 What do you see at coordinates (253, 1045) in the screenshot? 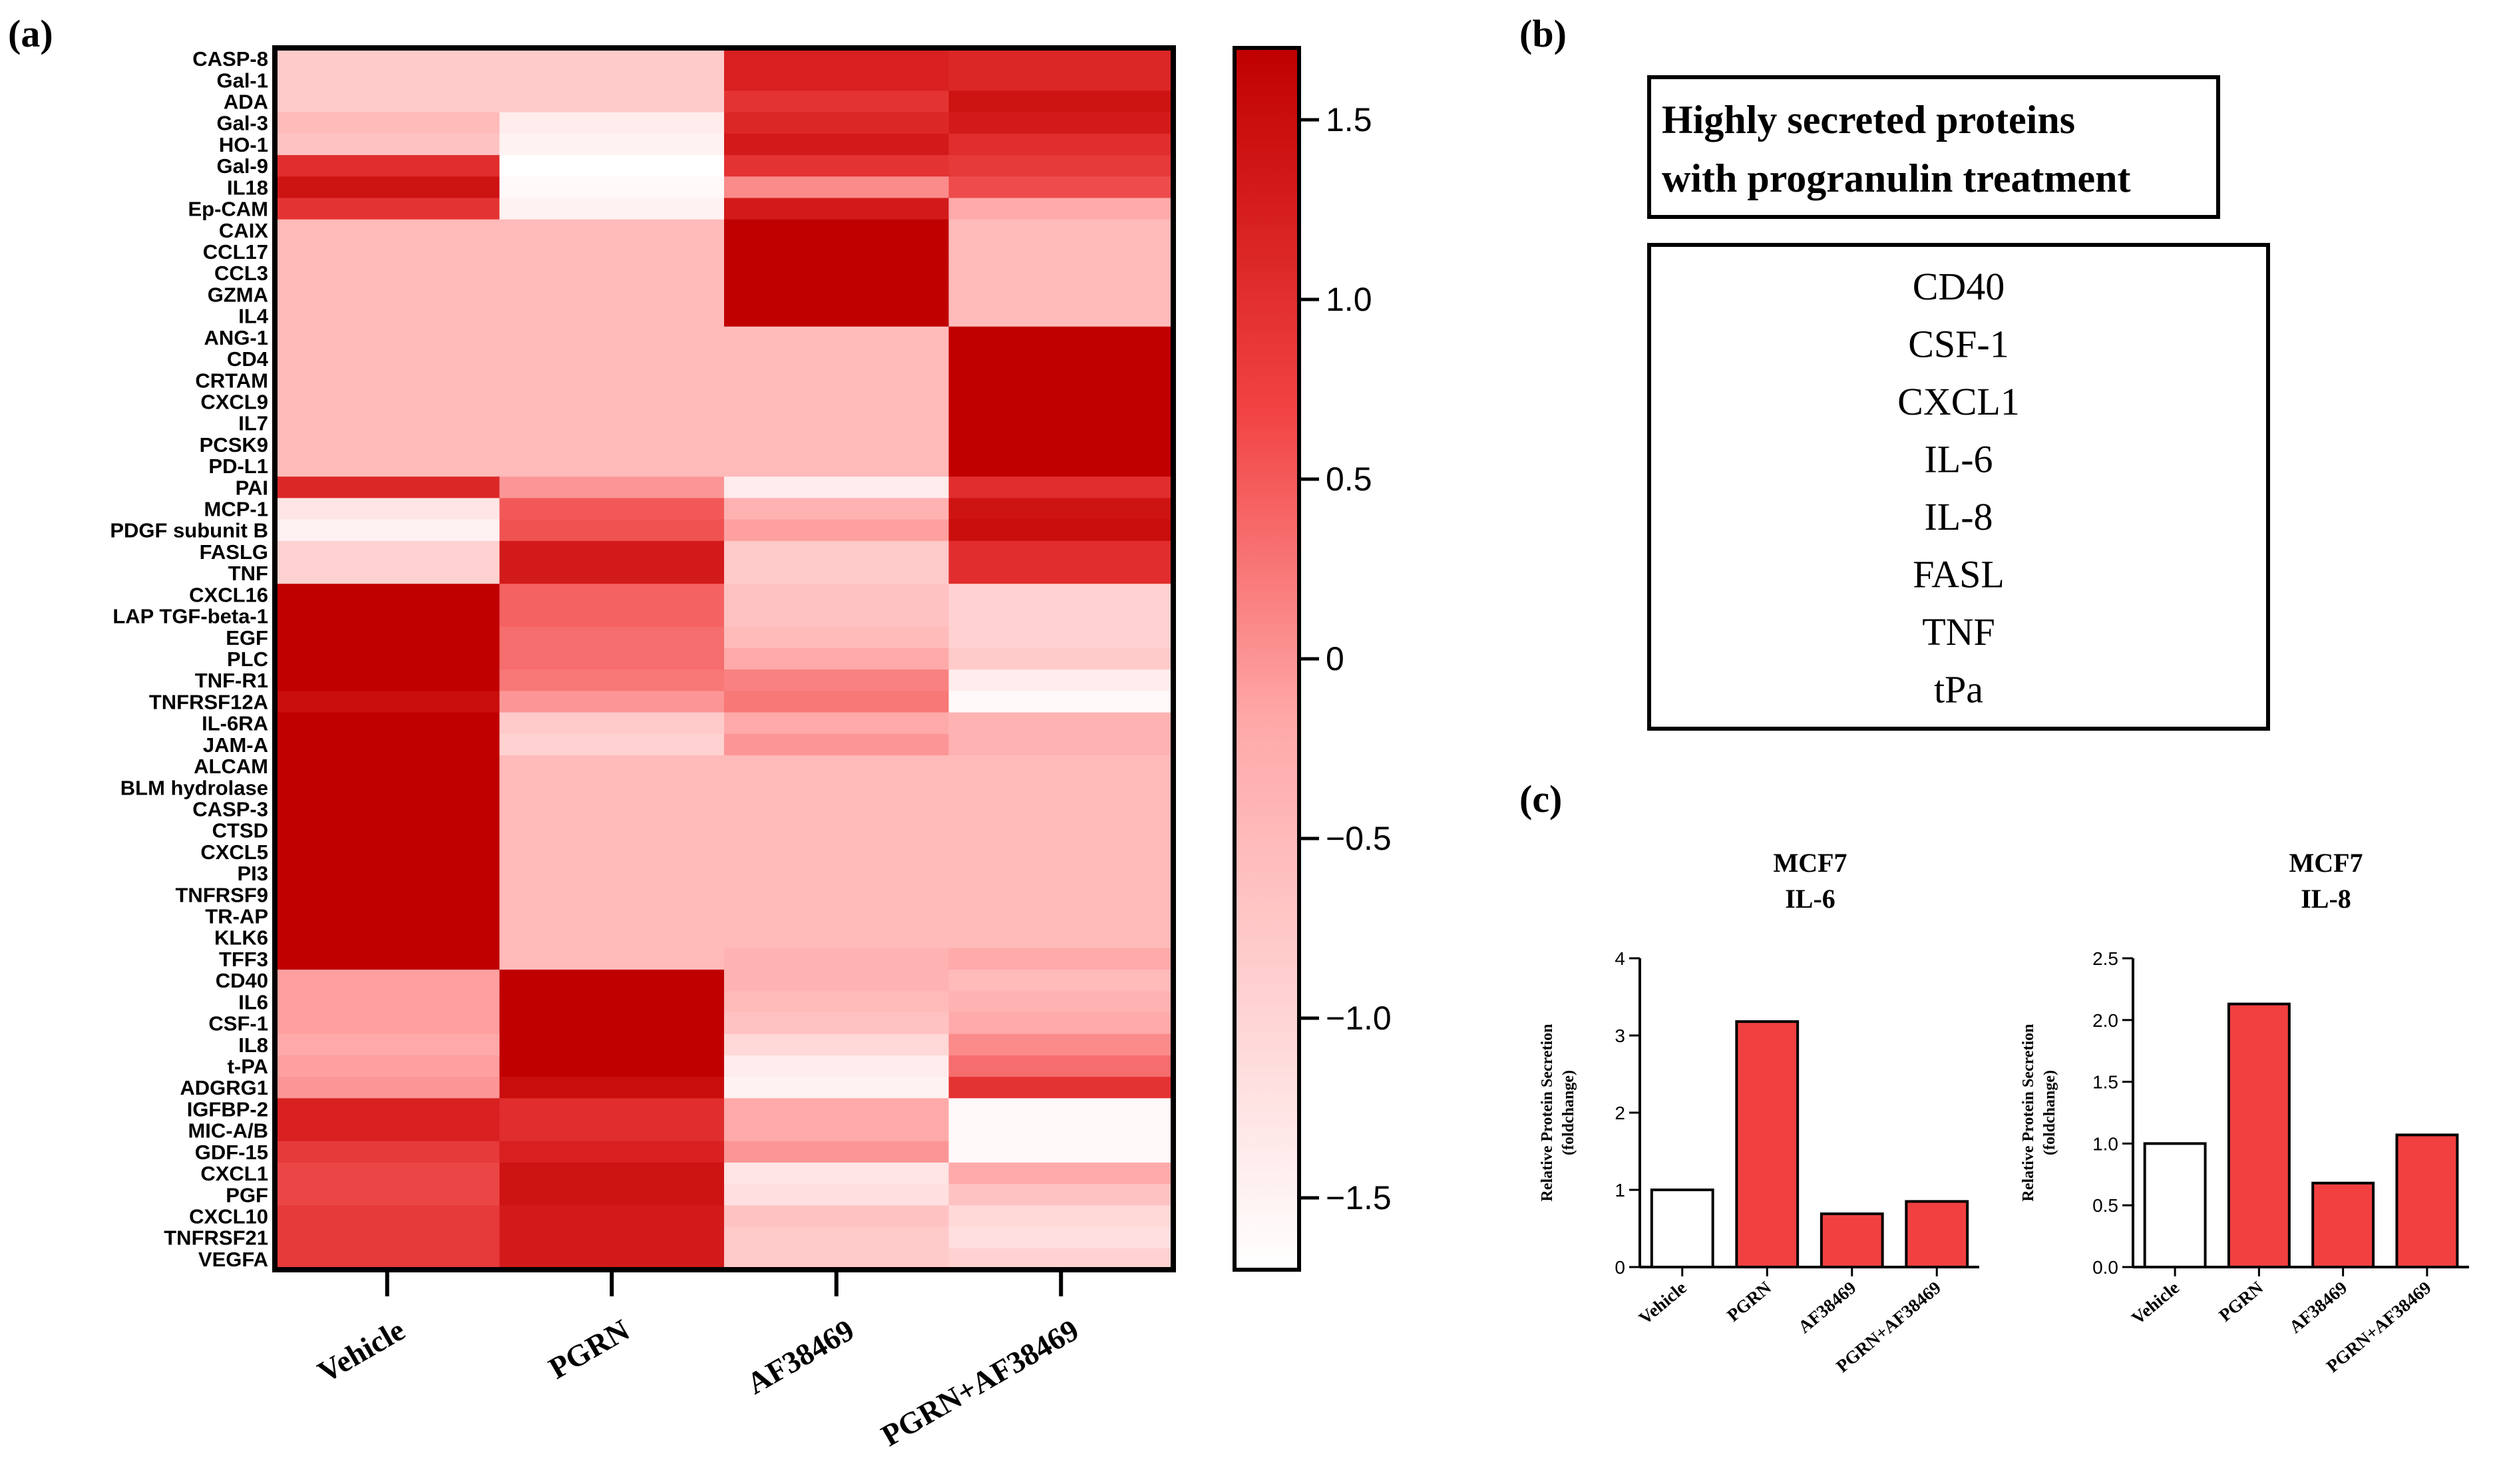
I see `heatmap-row-label: IL8` at bounding box center [253, 1045].